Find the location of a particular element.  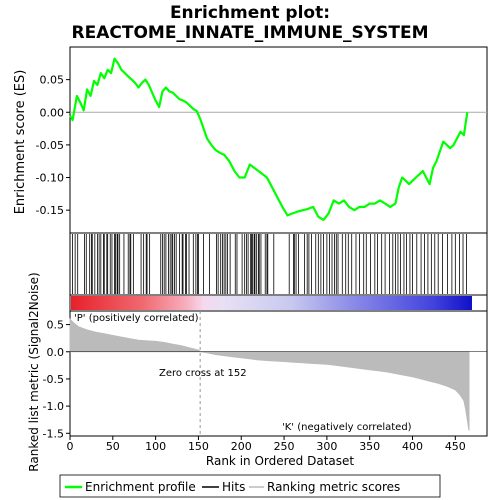

x-tick-label: 0 is located at coordinates (70, 446).